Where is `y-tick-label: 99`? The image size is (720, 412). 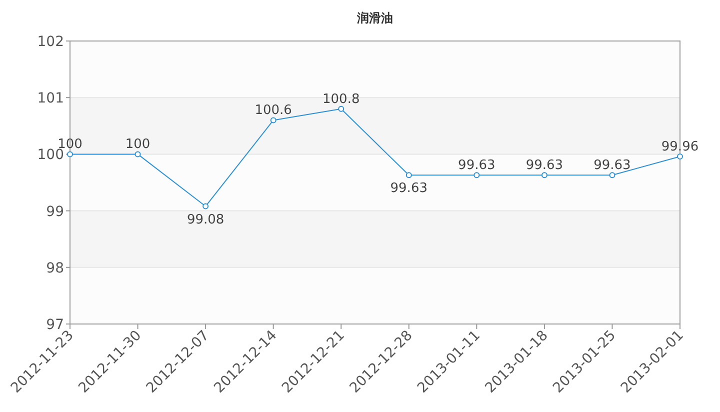
y-tick-label: 99 is located at coordinates (55, 212).